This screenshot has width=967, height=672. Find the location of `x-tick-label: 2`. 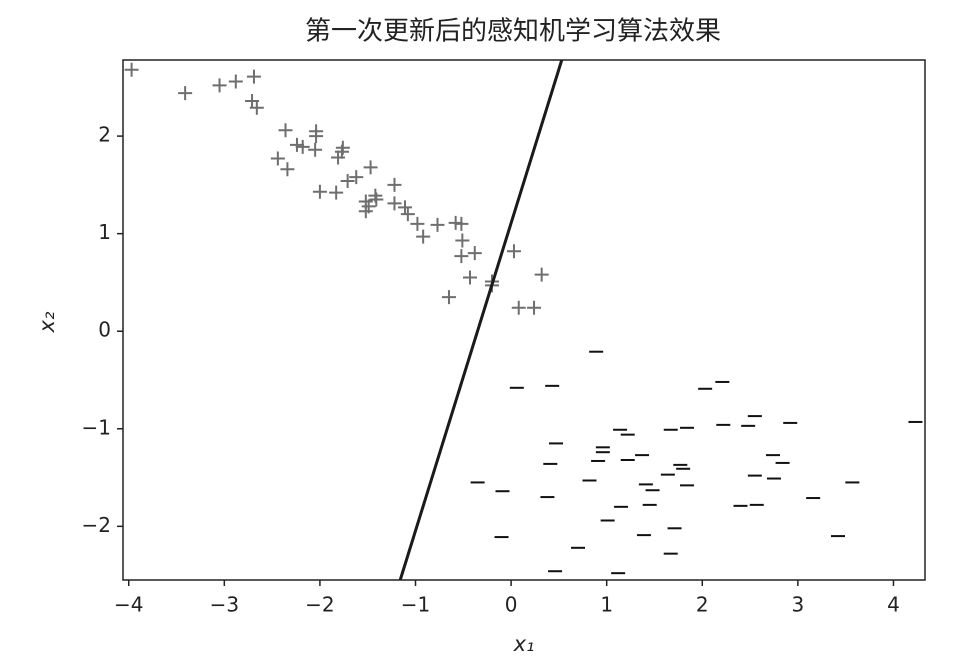

x-tick-label: 2 is located at coordinates (702, 605).